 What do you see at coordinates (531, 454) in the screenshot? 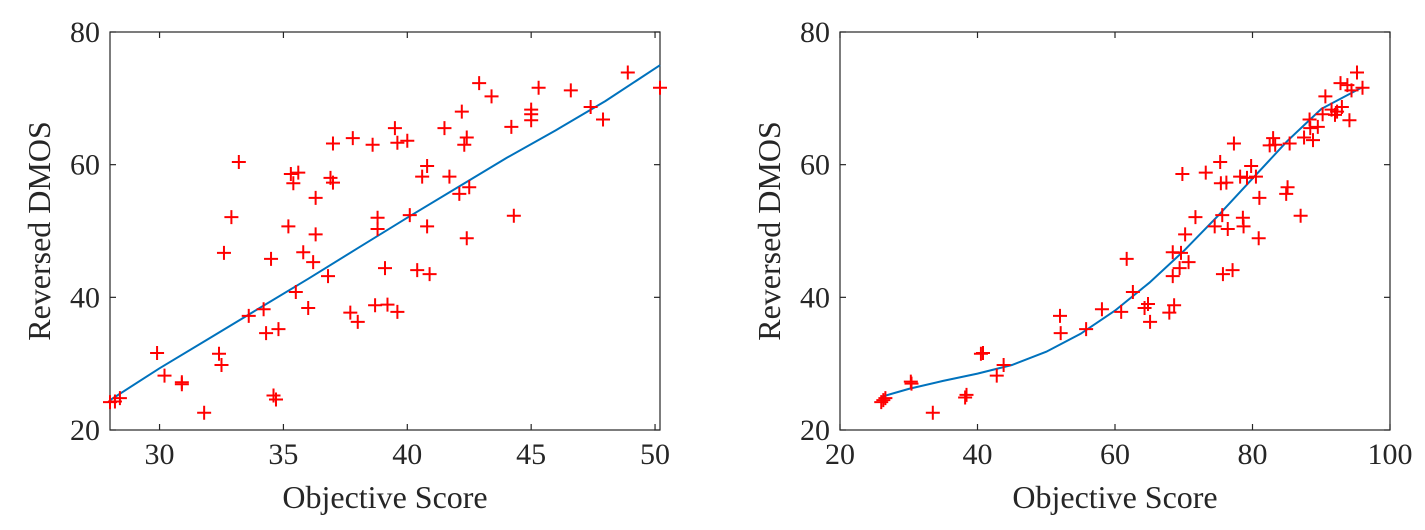
I see `x-tick-label: 45` at bounding box center [531, 454].